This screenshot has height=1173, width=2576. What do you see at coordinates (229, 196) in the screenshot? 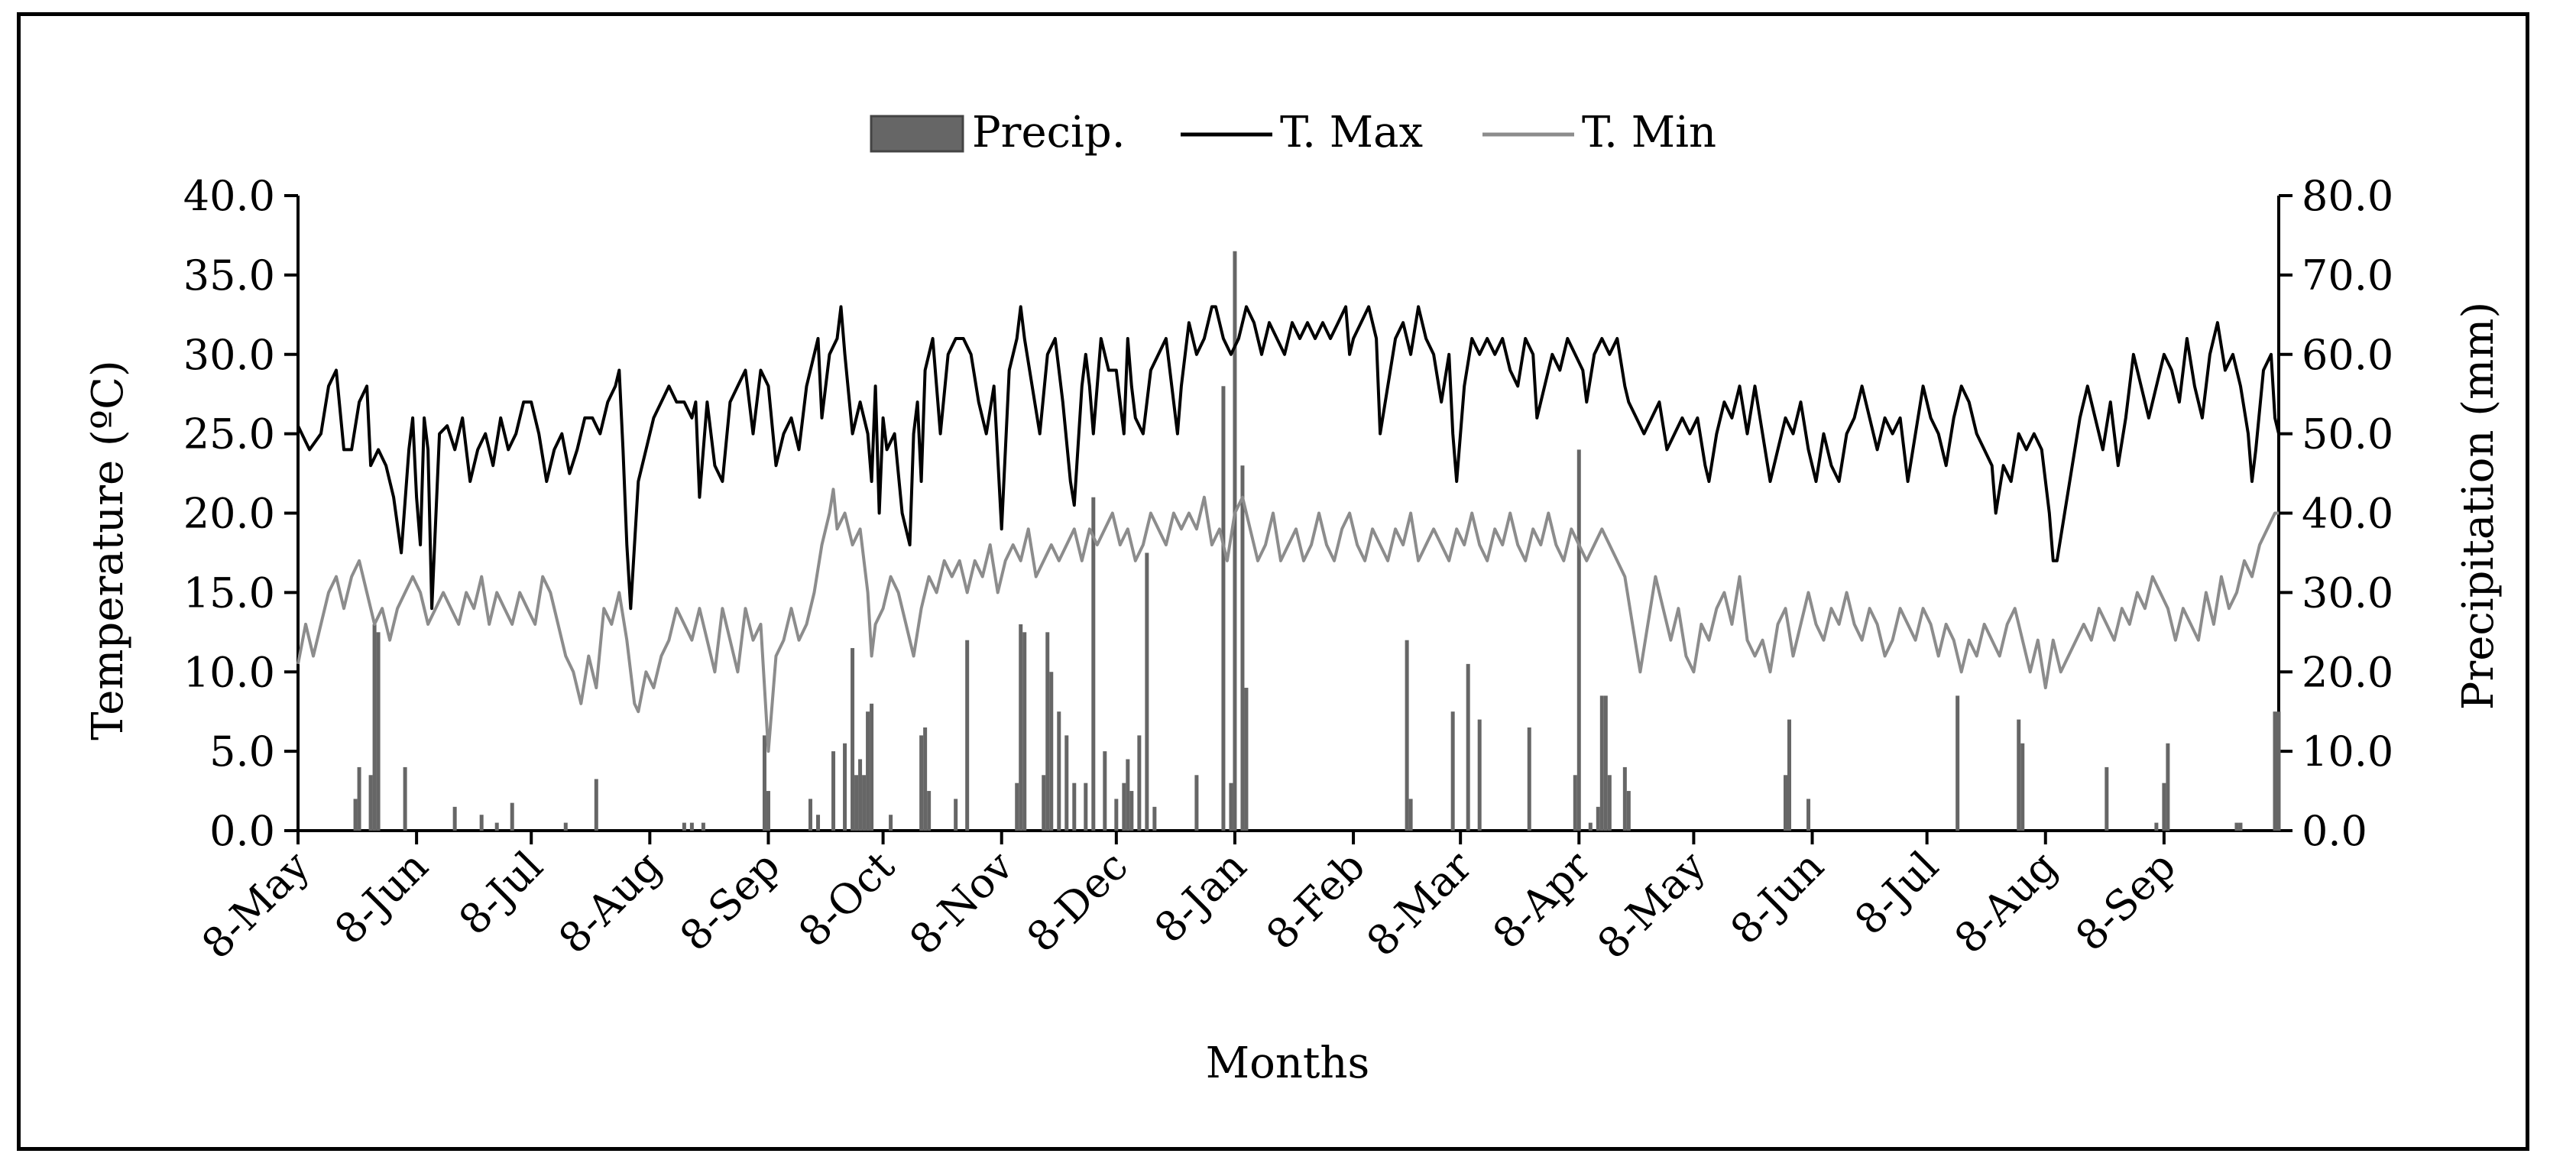
I see `y-left-tick-label: 40.0` at bounding box center [229, 196].